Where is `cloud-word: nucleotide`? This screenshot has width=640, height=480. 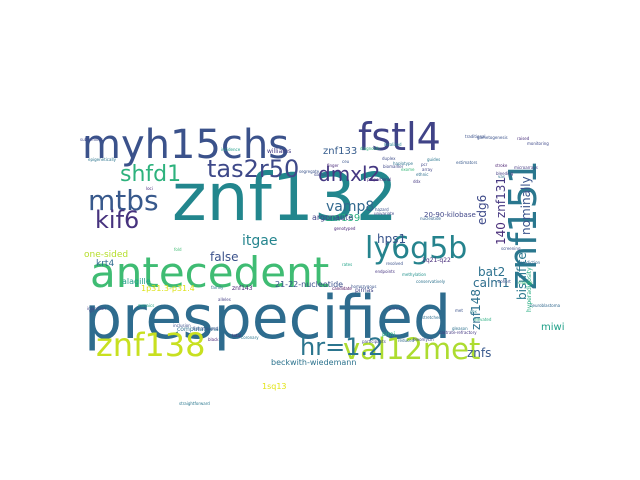
cloud-word: nucleotide is located at coordinates (431, 218).